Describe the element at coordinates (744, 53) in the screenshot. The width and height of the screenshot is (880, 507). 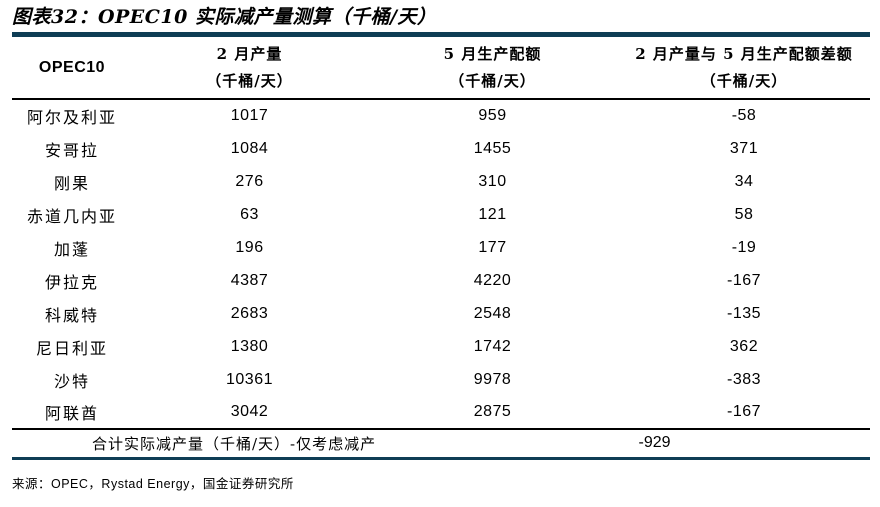
I see `header-diff-line1: 2 月产量与 5 月生产配额差额` at that location.